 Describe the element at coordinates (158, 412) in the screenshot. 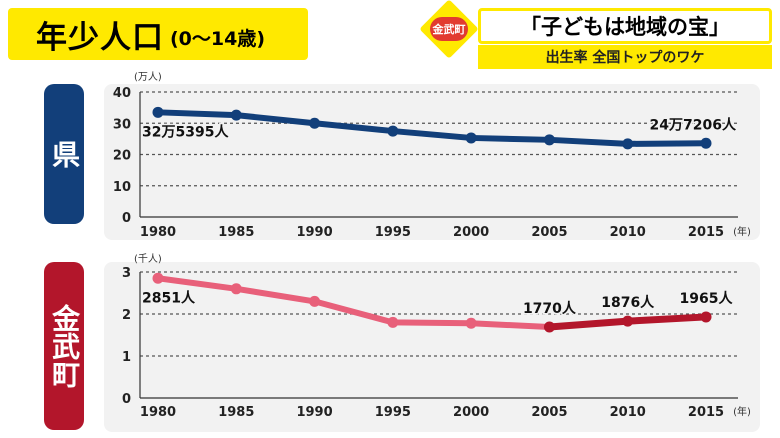

I see `town-xtick-label: 1980` at that location.